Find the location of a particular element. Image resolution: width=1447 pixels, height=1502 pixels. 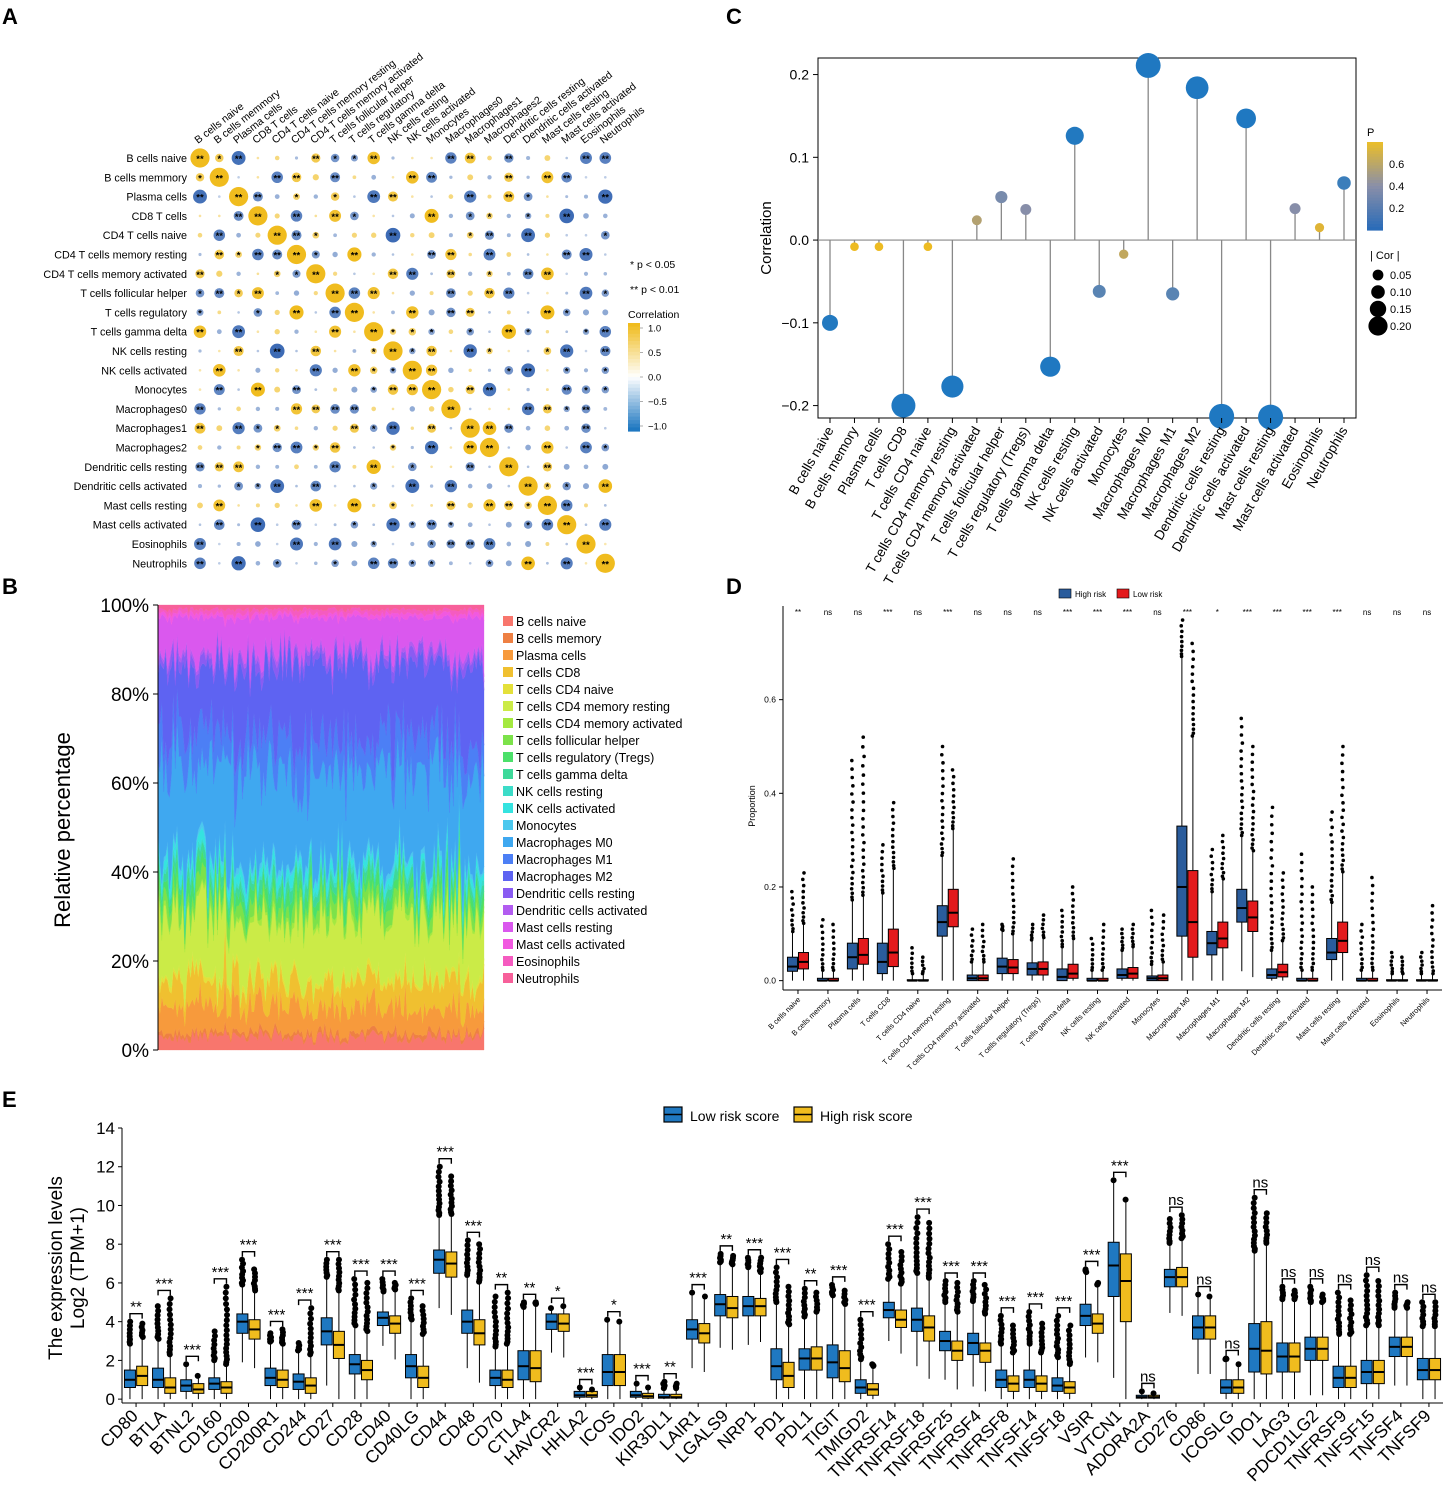

b-legend-label: Mast cells activated is located at coordinates (570, 945).